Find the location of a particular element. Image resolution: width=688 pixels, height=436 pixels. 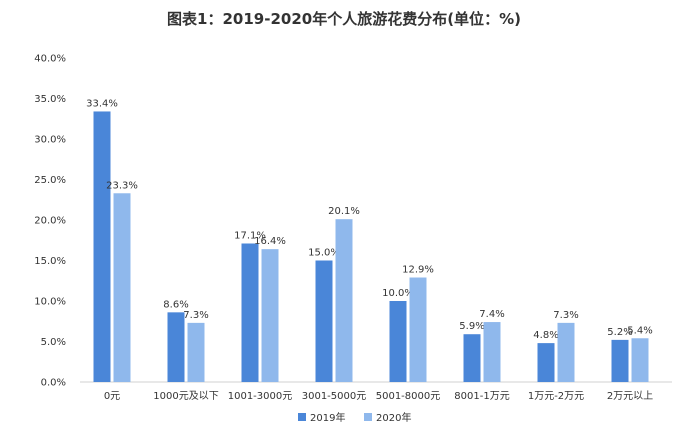

y-tick-label: 20.0% is located at coordinates (50, 221).